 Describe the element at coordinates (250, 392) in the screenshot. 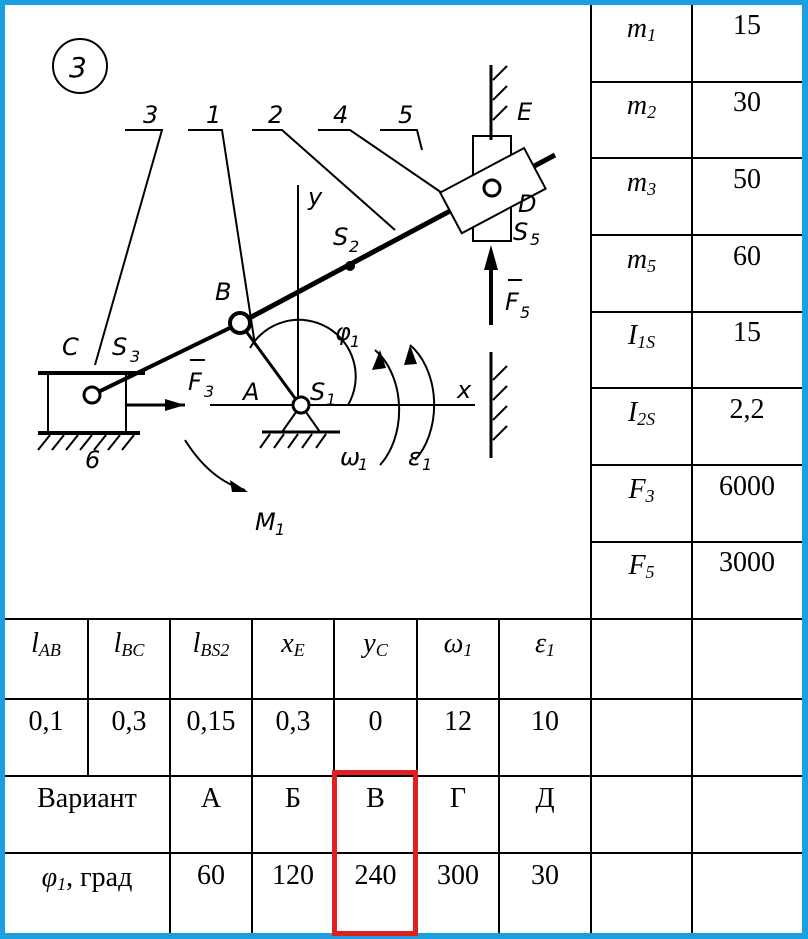

I see `point-A: A` at that location.